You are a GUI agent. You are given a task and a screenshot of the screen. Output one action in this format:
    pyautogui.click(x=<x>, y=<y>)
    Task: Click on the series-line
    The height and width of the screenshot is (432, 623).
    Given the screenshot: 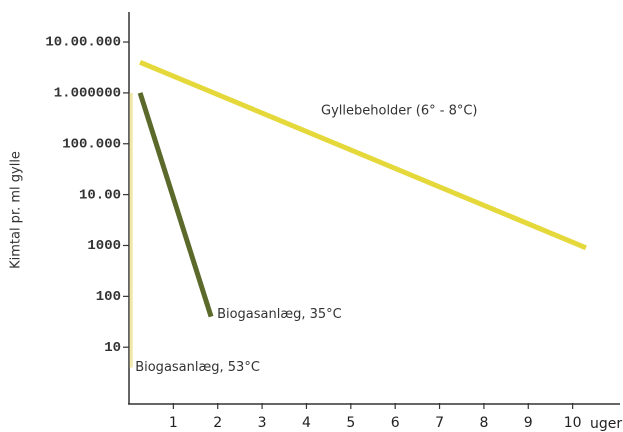 What is the action you would take?
    pyautogui.click(x=175, y=205)
    